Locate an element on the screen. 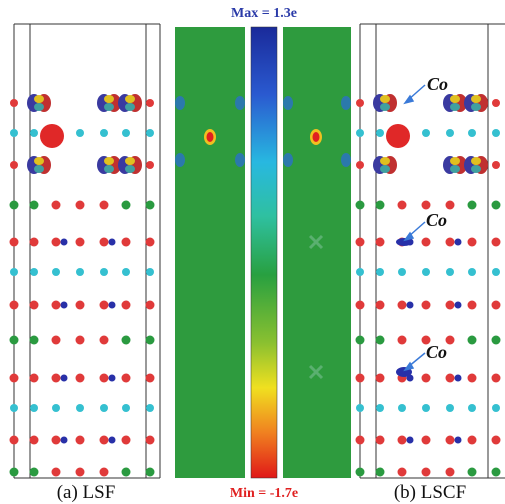  large-atom is located at coordinates (52, 136).